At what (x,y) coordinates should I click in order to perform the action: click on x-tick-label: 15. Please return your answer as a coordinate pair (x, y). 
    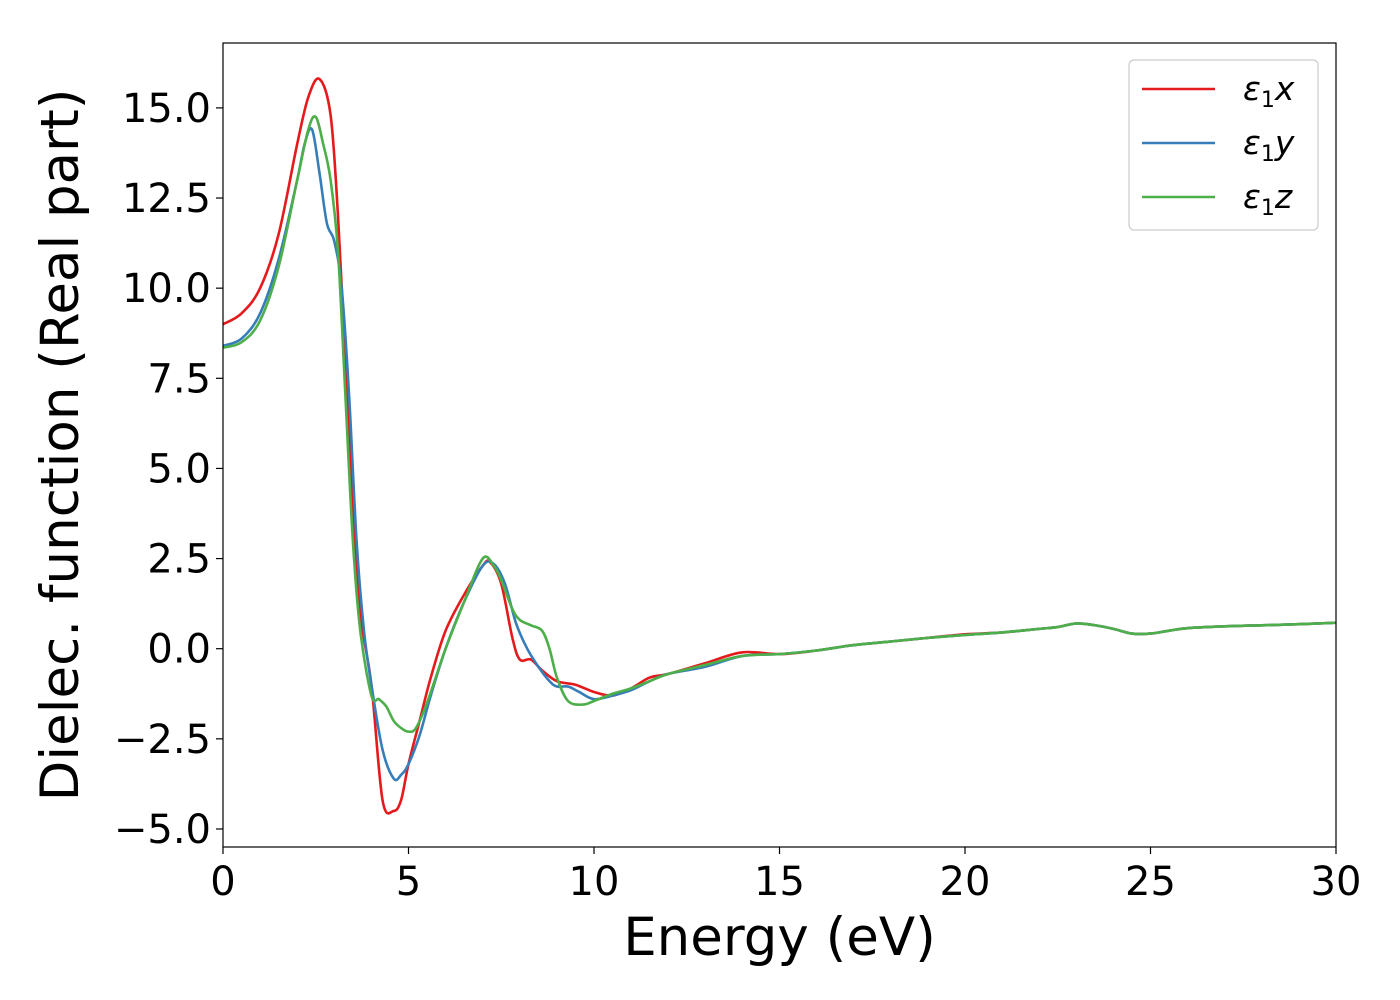
    Looking at the image, I should click on (779, 882).